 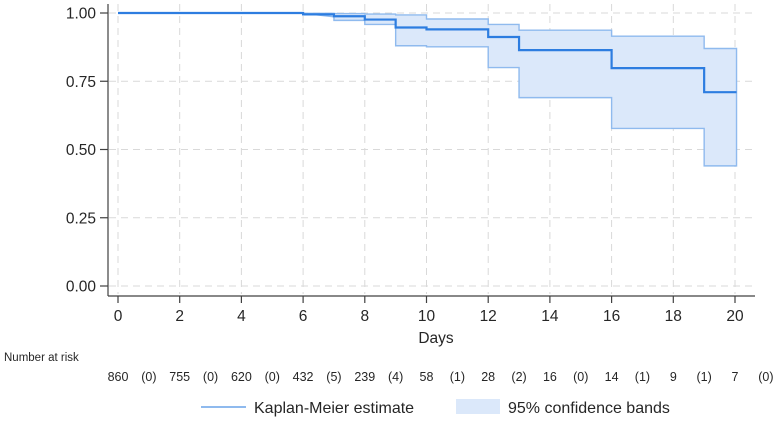 I want to click on y-tick-label: 0.25, so click(x=81, y=218).